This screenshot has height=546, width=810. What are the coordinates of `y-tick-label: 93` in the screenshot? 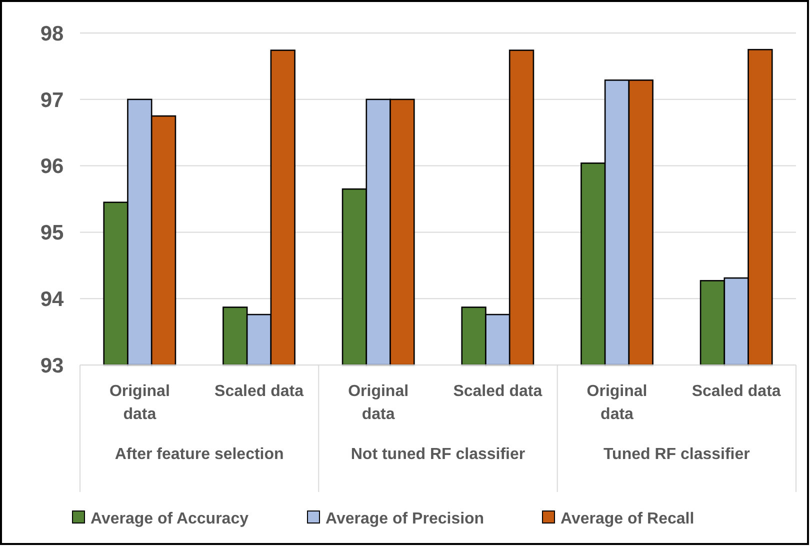 It's located at (52, 366).